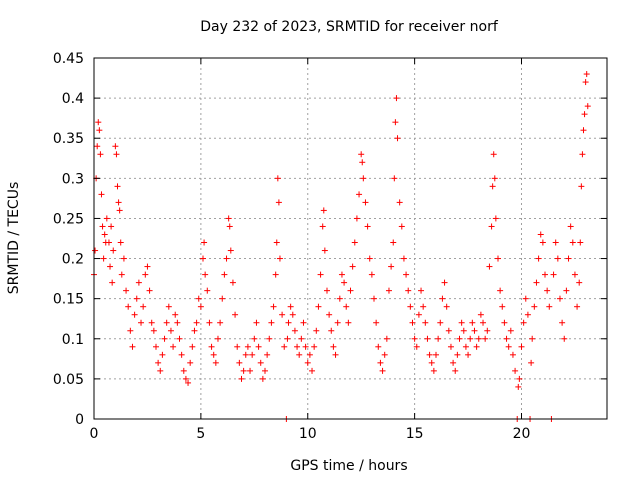 This screenshot has height=485, width=640. What do you see at coordinates (68, 139) in the screenshot?
I see `y-tick-label: 0.35` at bounding box center [68, 139].